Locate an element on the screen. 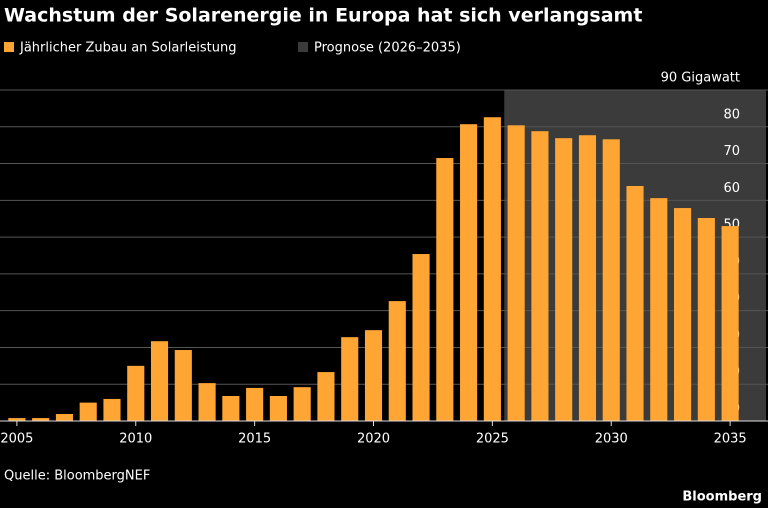 The height and width of the screenshot is (508, 768). x-tick-label: 2010 is located at coordinates (135, 439).